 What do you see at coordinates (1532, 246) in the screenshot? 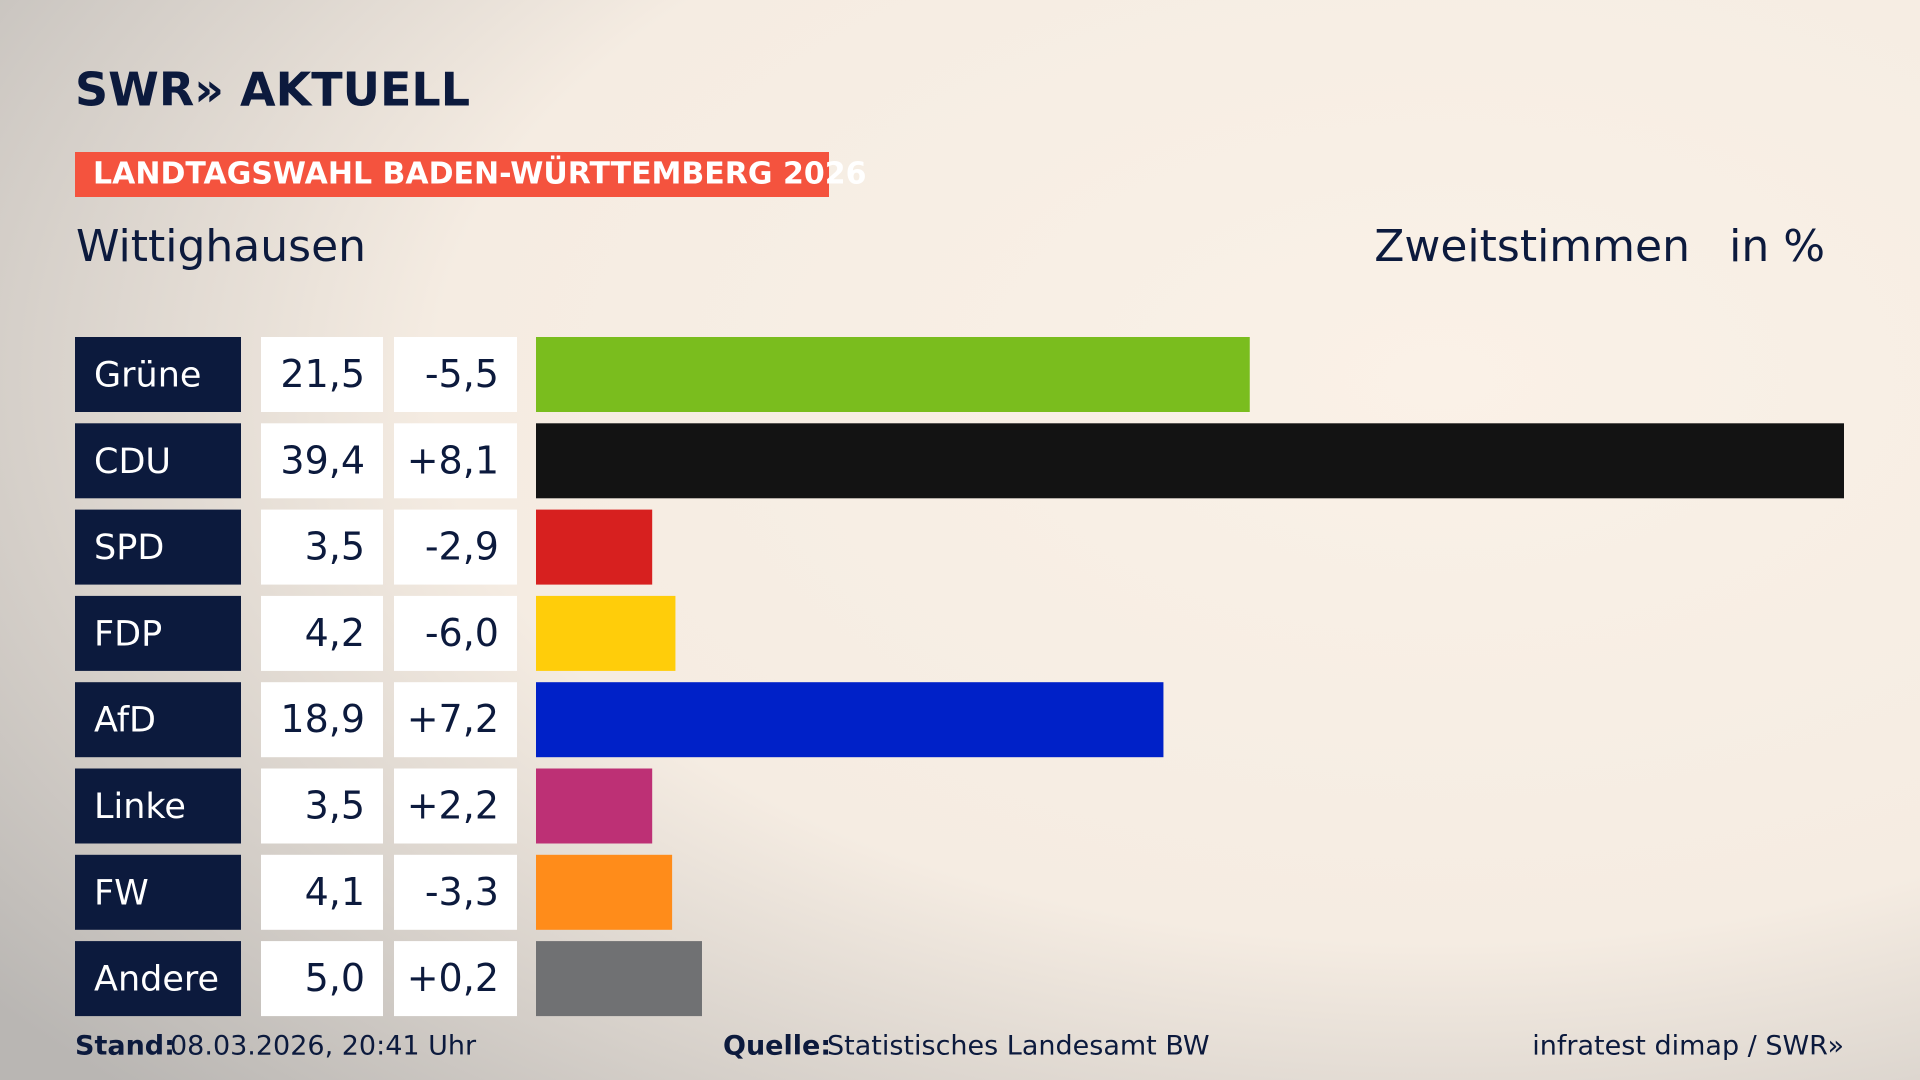
I see `subtitle: Zweitstimmen` at bounding box center [1532, 246].